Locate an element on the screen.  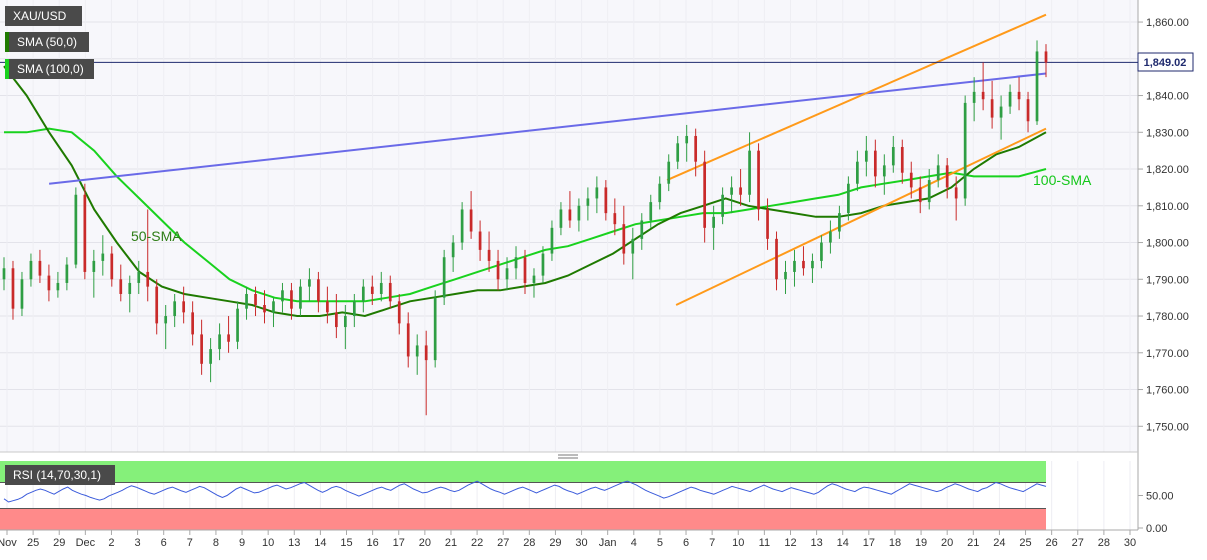
legend-rsi: RSI (14,70,30,1) is located at coordinates (60, 475).